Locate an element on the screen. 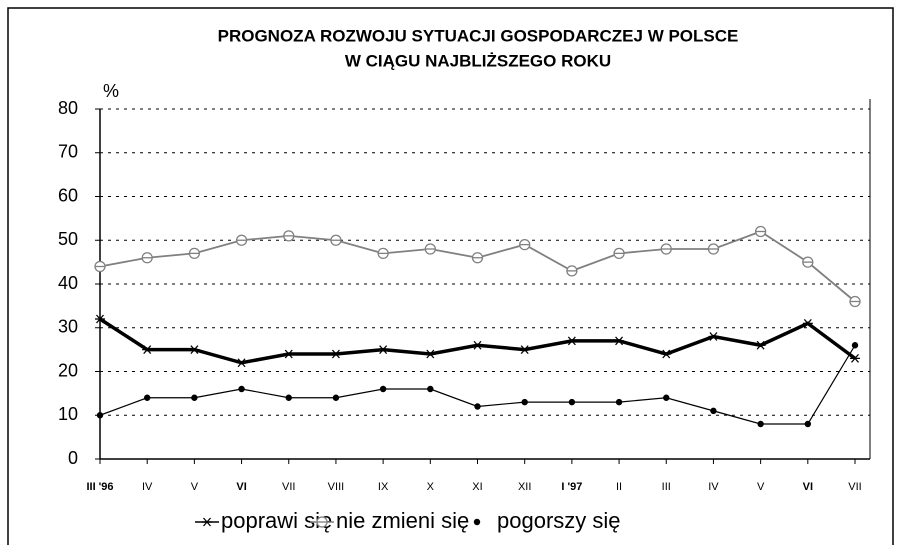 This screenshot has width=901, height=545. y-tick-label: 80 is located at coordinates (68, 108).